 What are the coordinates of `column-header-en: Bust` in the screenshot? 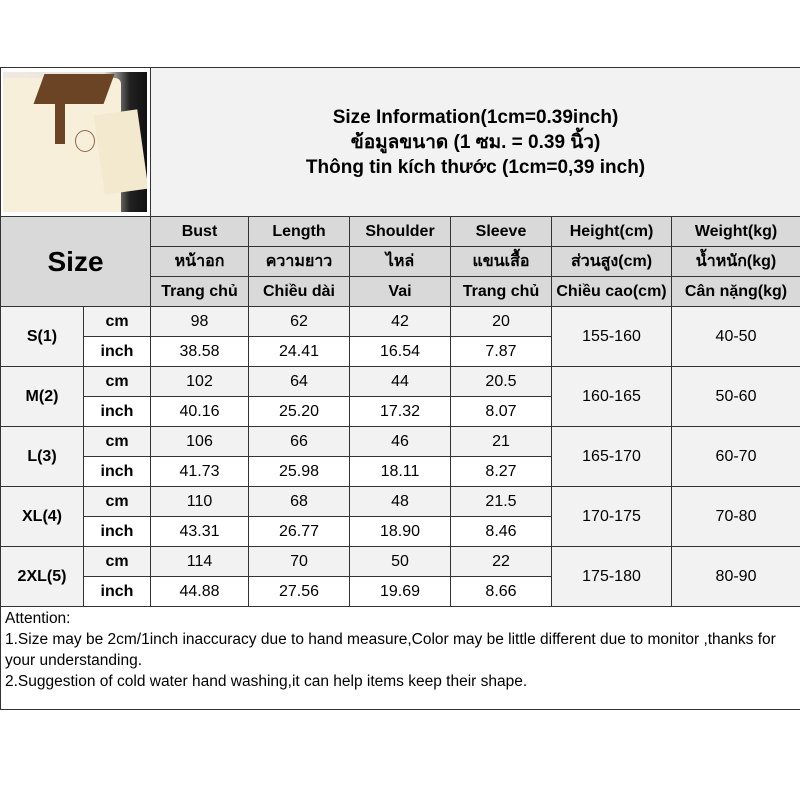 It's located at (199, 231).